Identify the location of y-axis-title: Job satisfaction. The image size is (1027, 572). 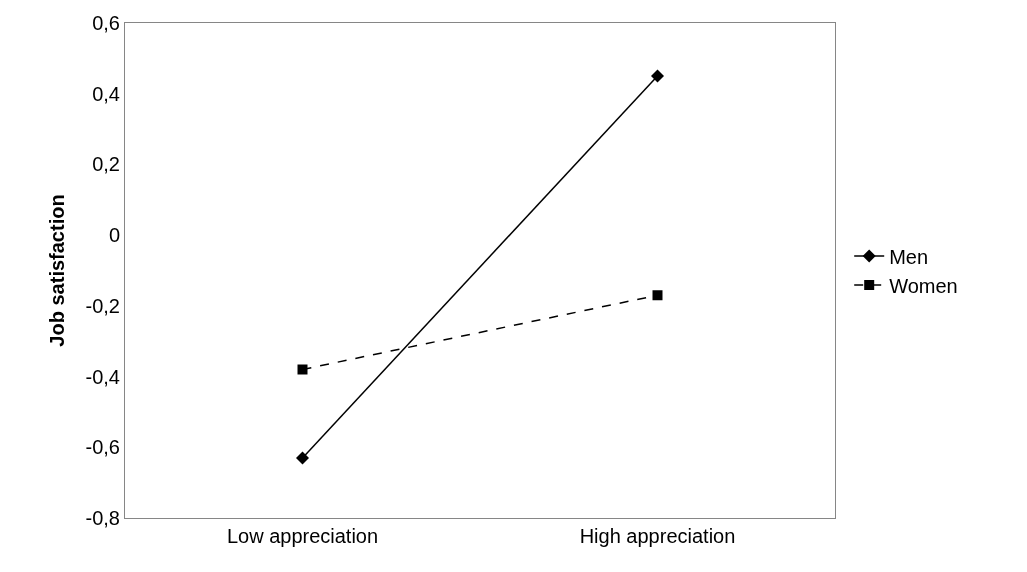
(57, 270).